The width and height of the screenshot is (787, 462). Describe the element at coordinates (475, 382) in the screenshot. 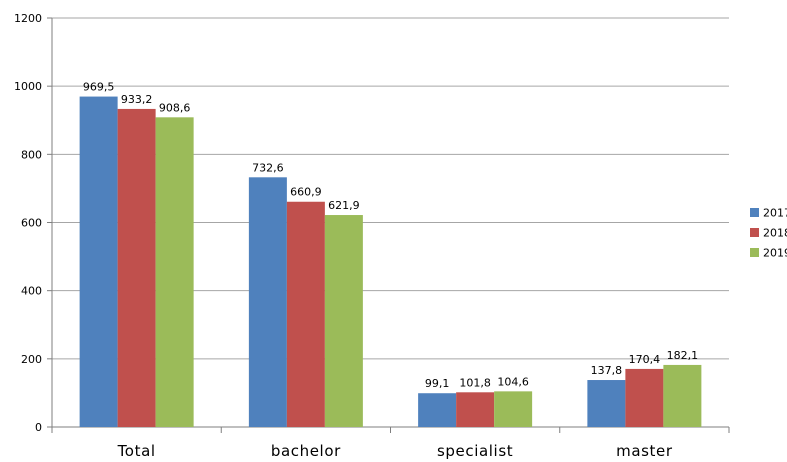

I see `data-label: 101,8` at that location.